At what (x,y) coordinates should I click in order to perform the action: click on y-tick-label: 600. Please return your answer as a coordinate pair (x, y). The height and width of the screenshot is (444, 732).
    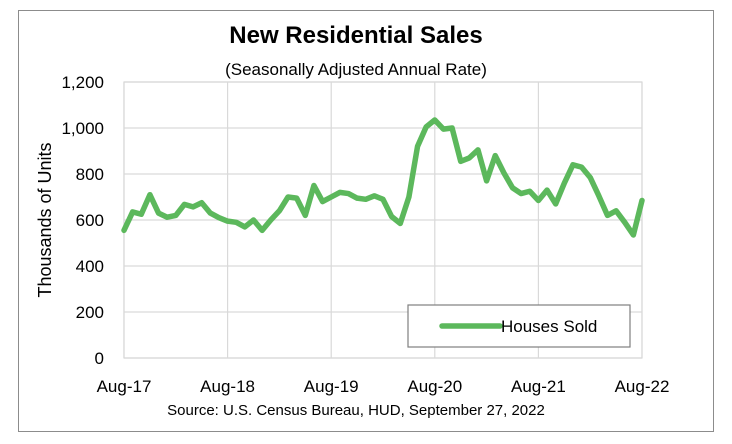
    Looking at the image, I should click on (90, 220).